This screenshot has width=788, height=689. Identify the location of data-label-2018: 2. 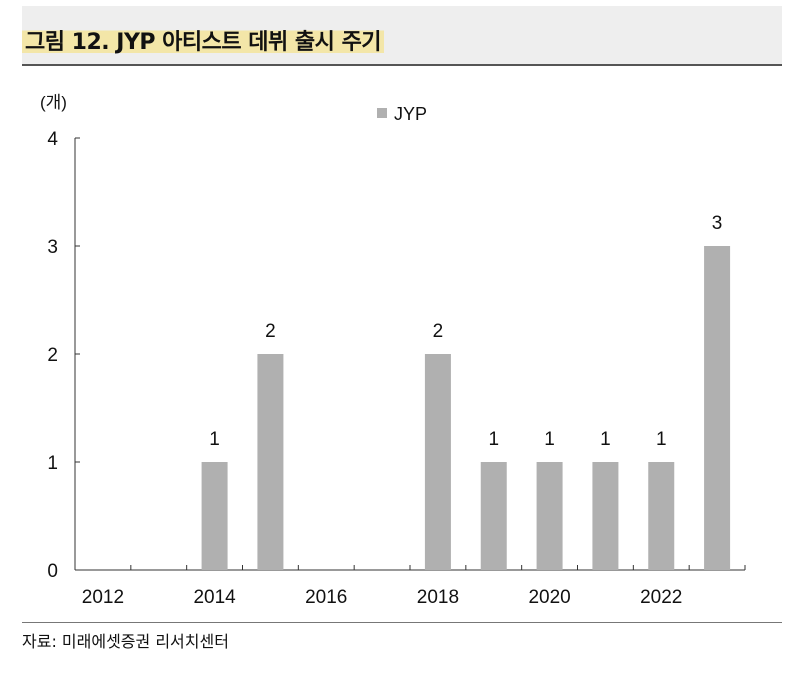
(438, 331).